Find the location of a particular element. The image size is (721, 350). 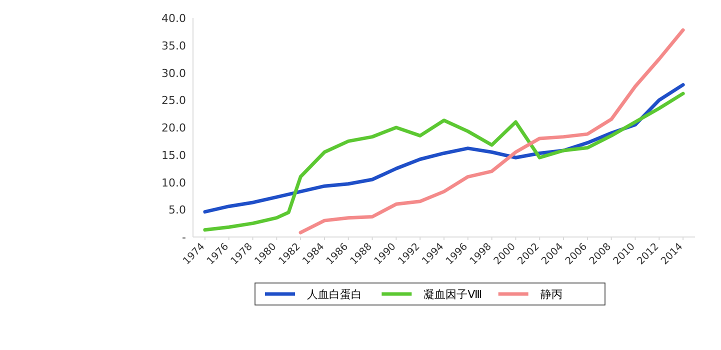

y-tick-label: 40.0 is located at coordinates (174, 18).